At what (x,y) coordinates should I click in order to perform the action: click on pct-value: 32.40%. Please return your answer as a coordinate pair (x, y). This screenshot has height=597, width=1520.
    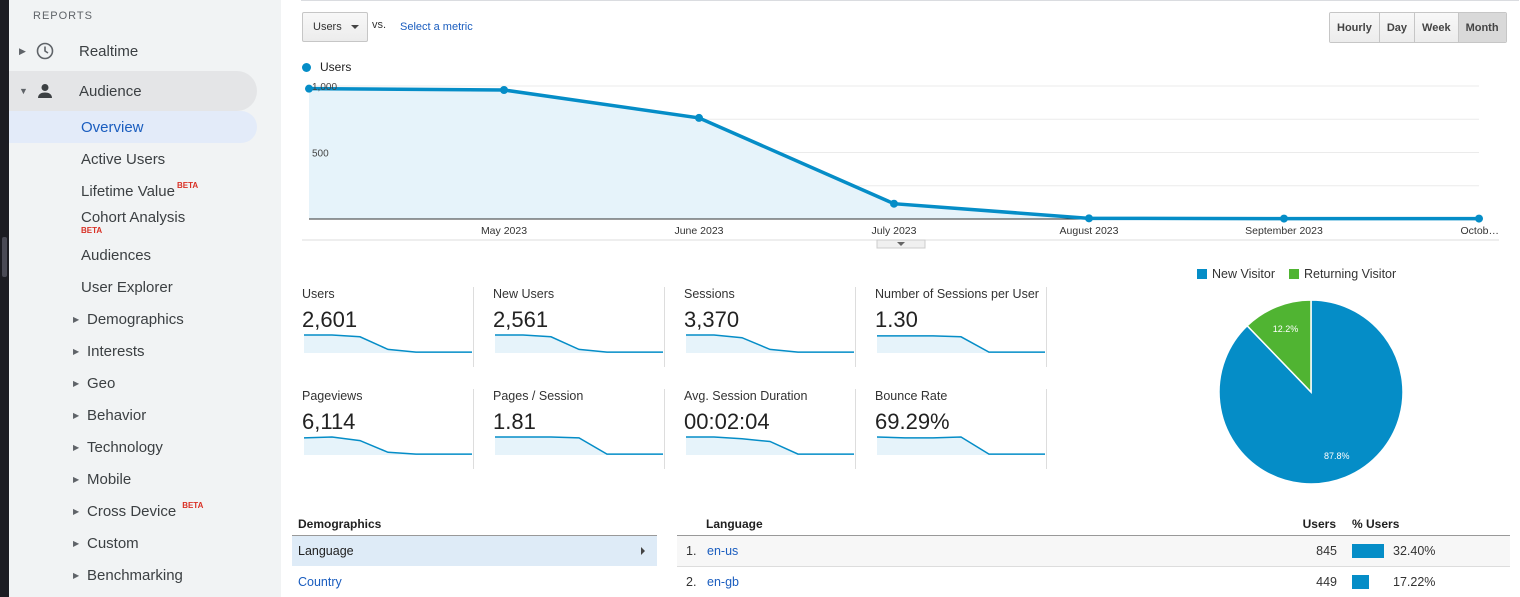
    Looking at the image, I should click on (1414, 551).